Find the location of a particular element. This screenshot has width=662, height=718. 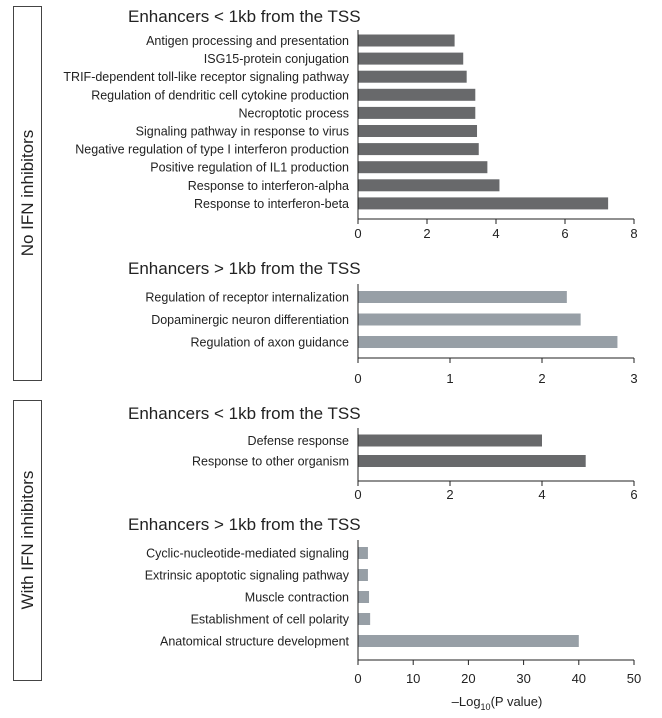

x-axis-label: –Log10(P value) is located at coordinates (497, 703).